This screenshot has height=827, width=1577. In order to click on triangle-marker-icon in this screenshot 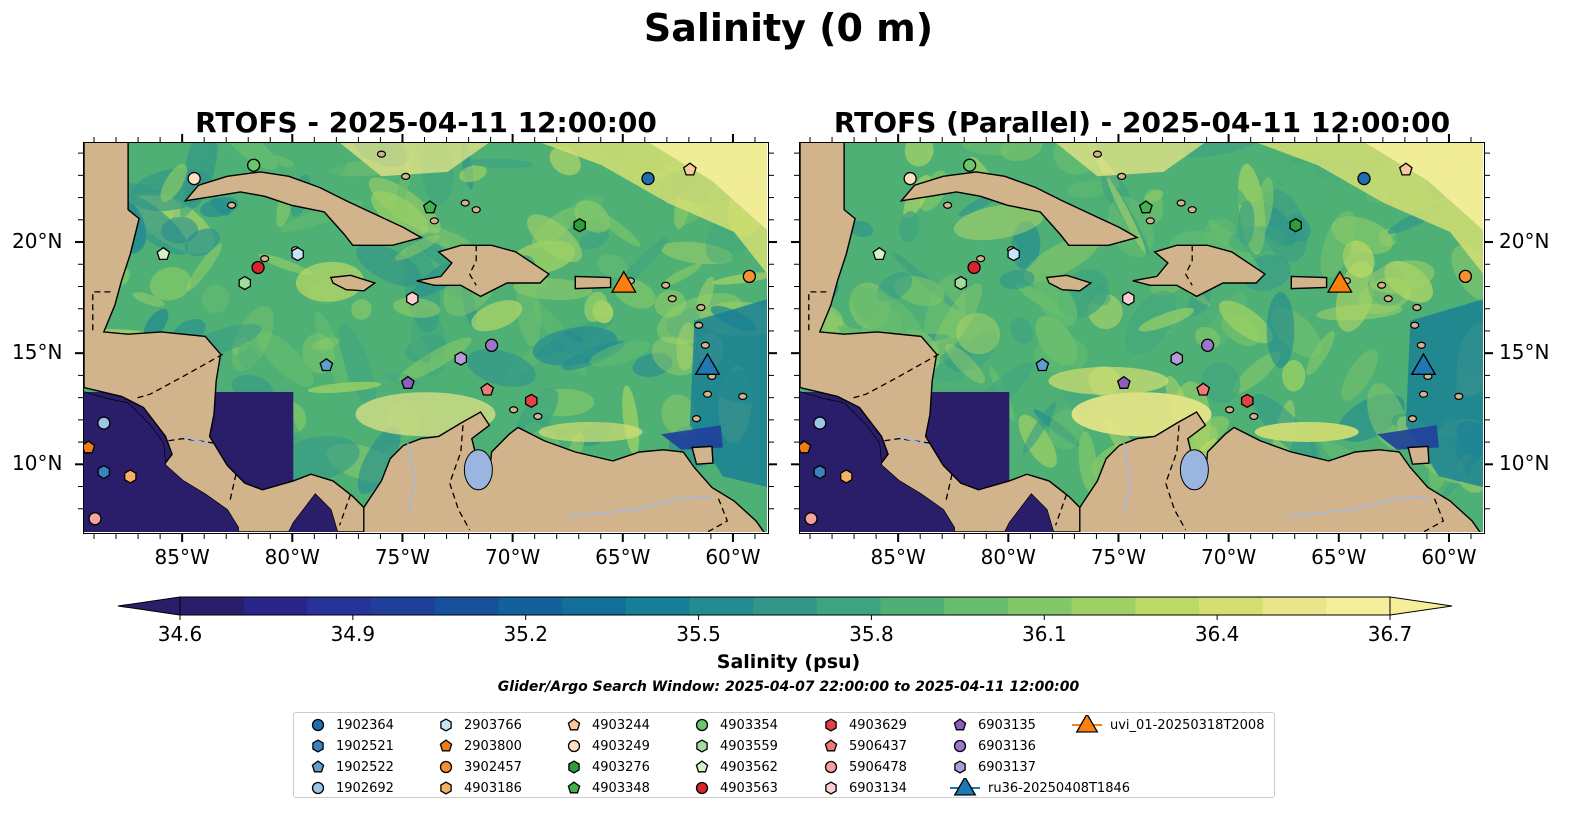, I will do `click(1087, 724)`.